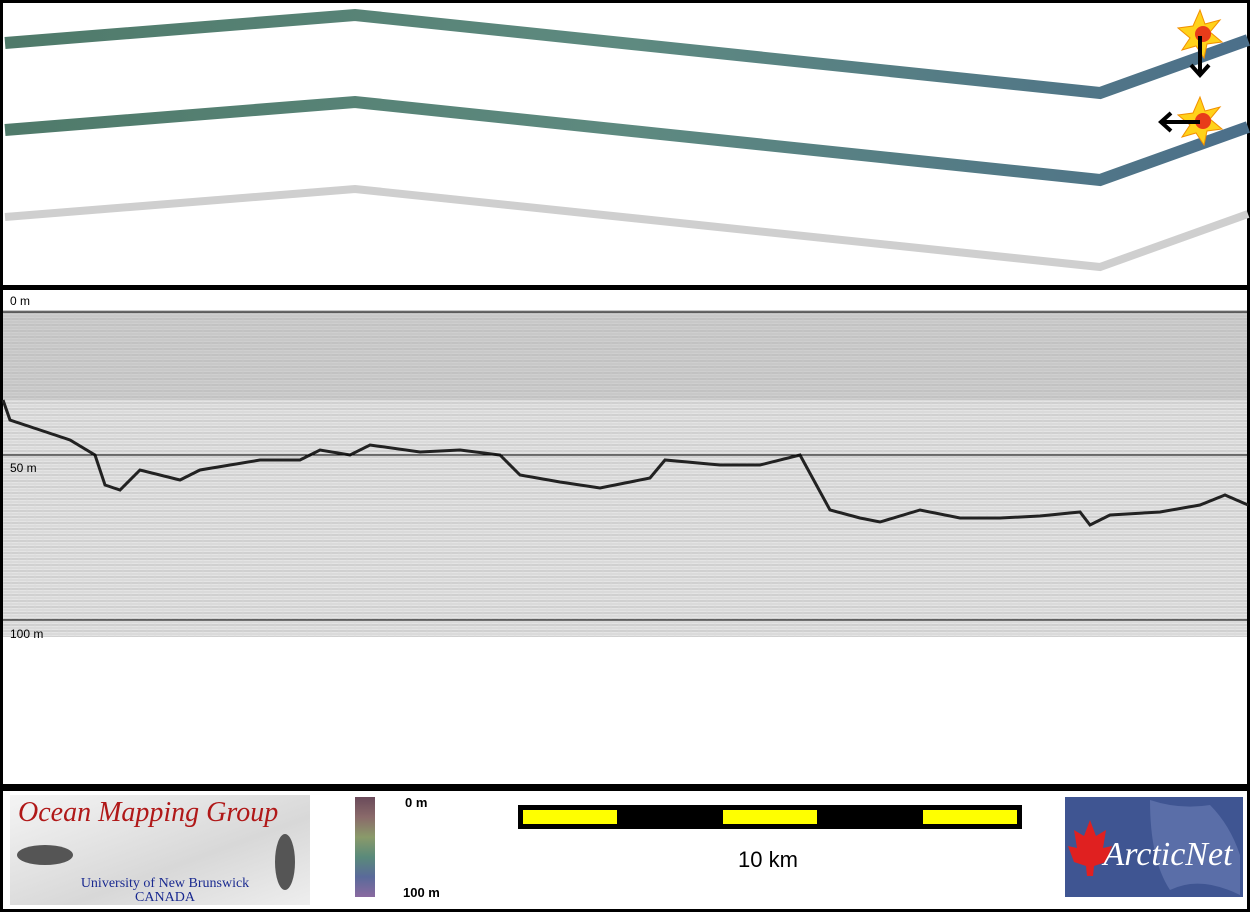  What do you see at coordinates (365, 847) in the screenshot?
I see `color-scale` at bounding box center [365, 847].